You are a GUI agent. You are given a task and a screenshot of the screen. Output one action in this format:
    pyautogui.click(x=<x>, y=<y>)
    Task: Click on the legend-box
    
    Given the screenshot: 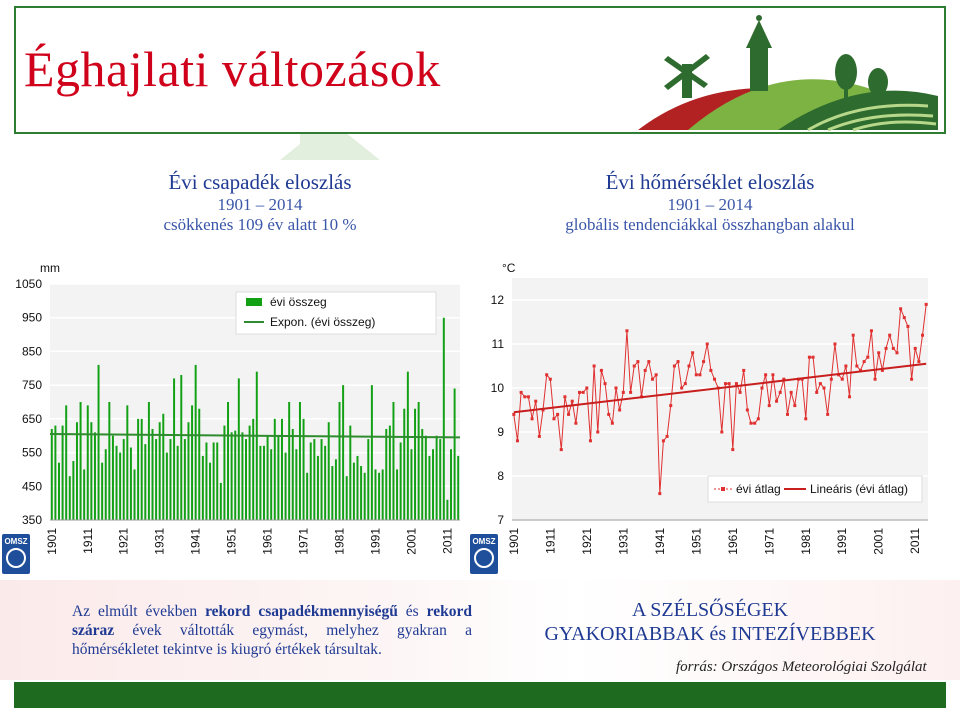 What is the action you would take?
    pyautogui.click(x=815, y=489)
    